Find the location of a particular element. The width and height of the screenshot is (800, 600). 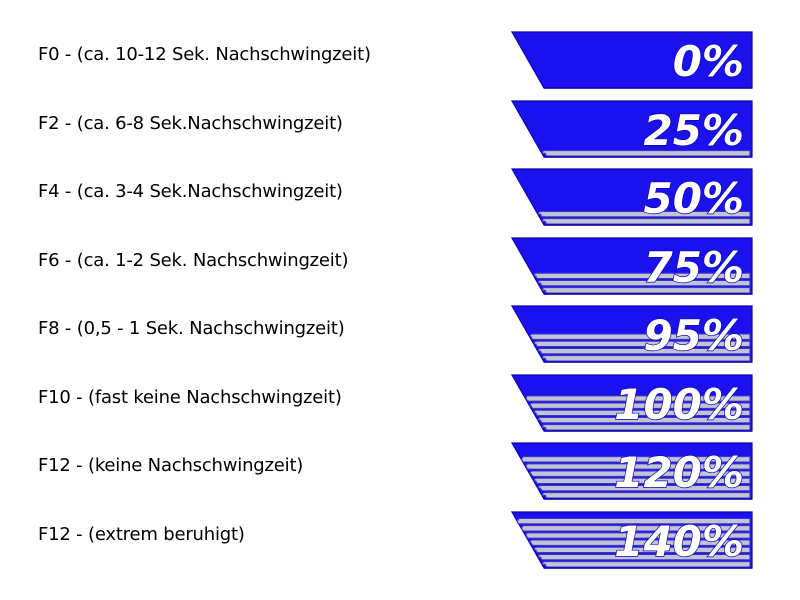

badge-value: 120% is located at coordinates (679, 472).